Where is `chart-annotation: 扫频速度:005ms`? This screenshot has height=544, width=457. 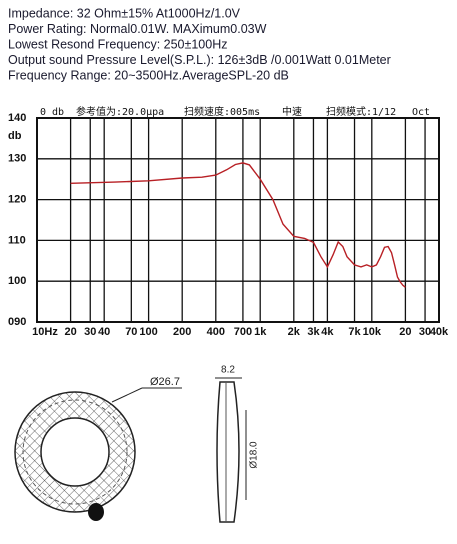
chart-annotation: 扫频速度:005ms is located at coordinates (222, 111).